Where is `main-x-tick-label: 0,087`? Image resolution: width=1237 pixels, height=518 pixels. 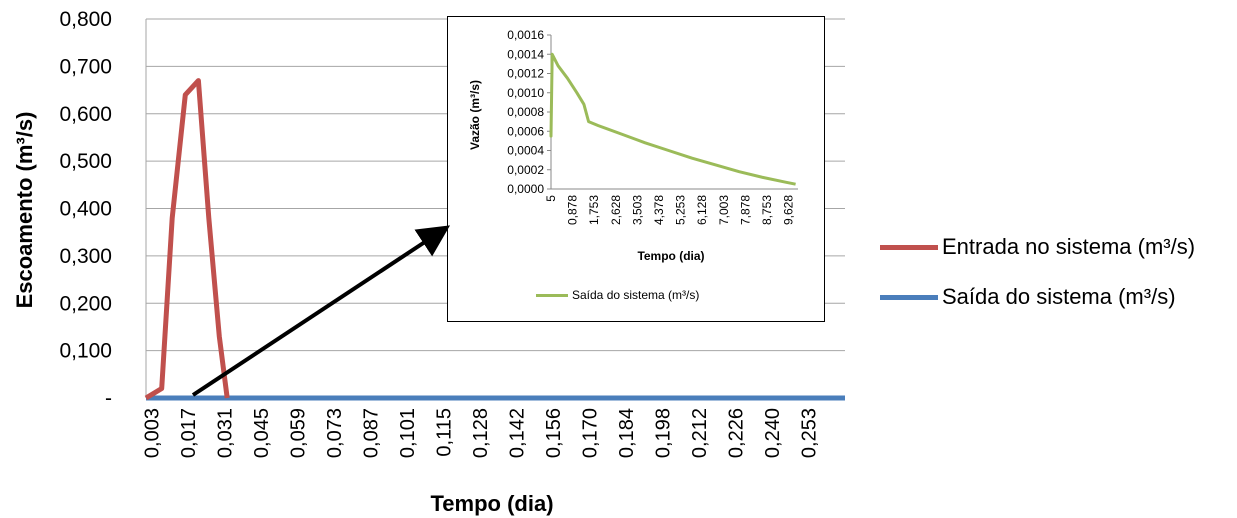 main-x-tick-label: 0,087 is located at coordinates (372, 433).